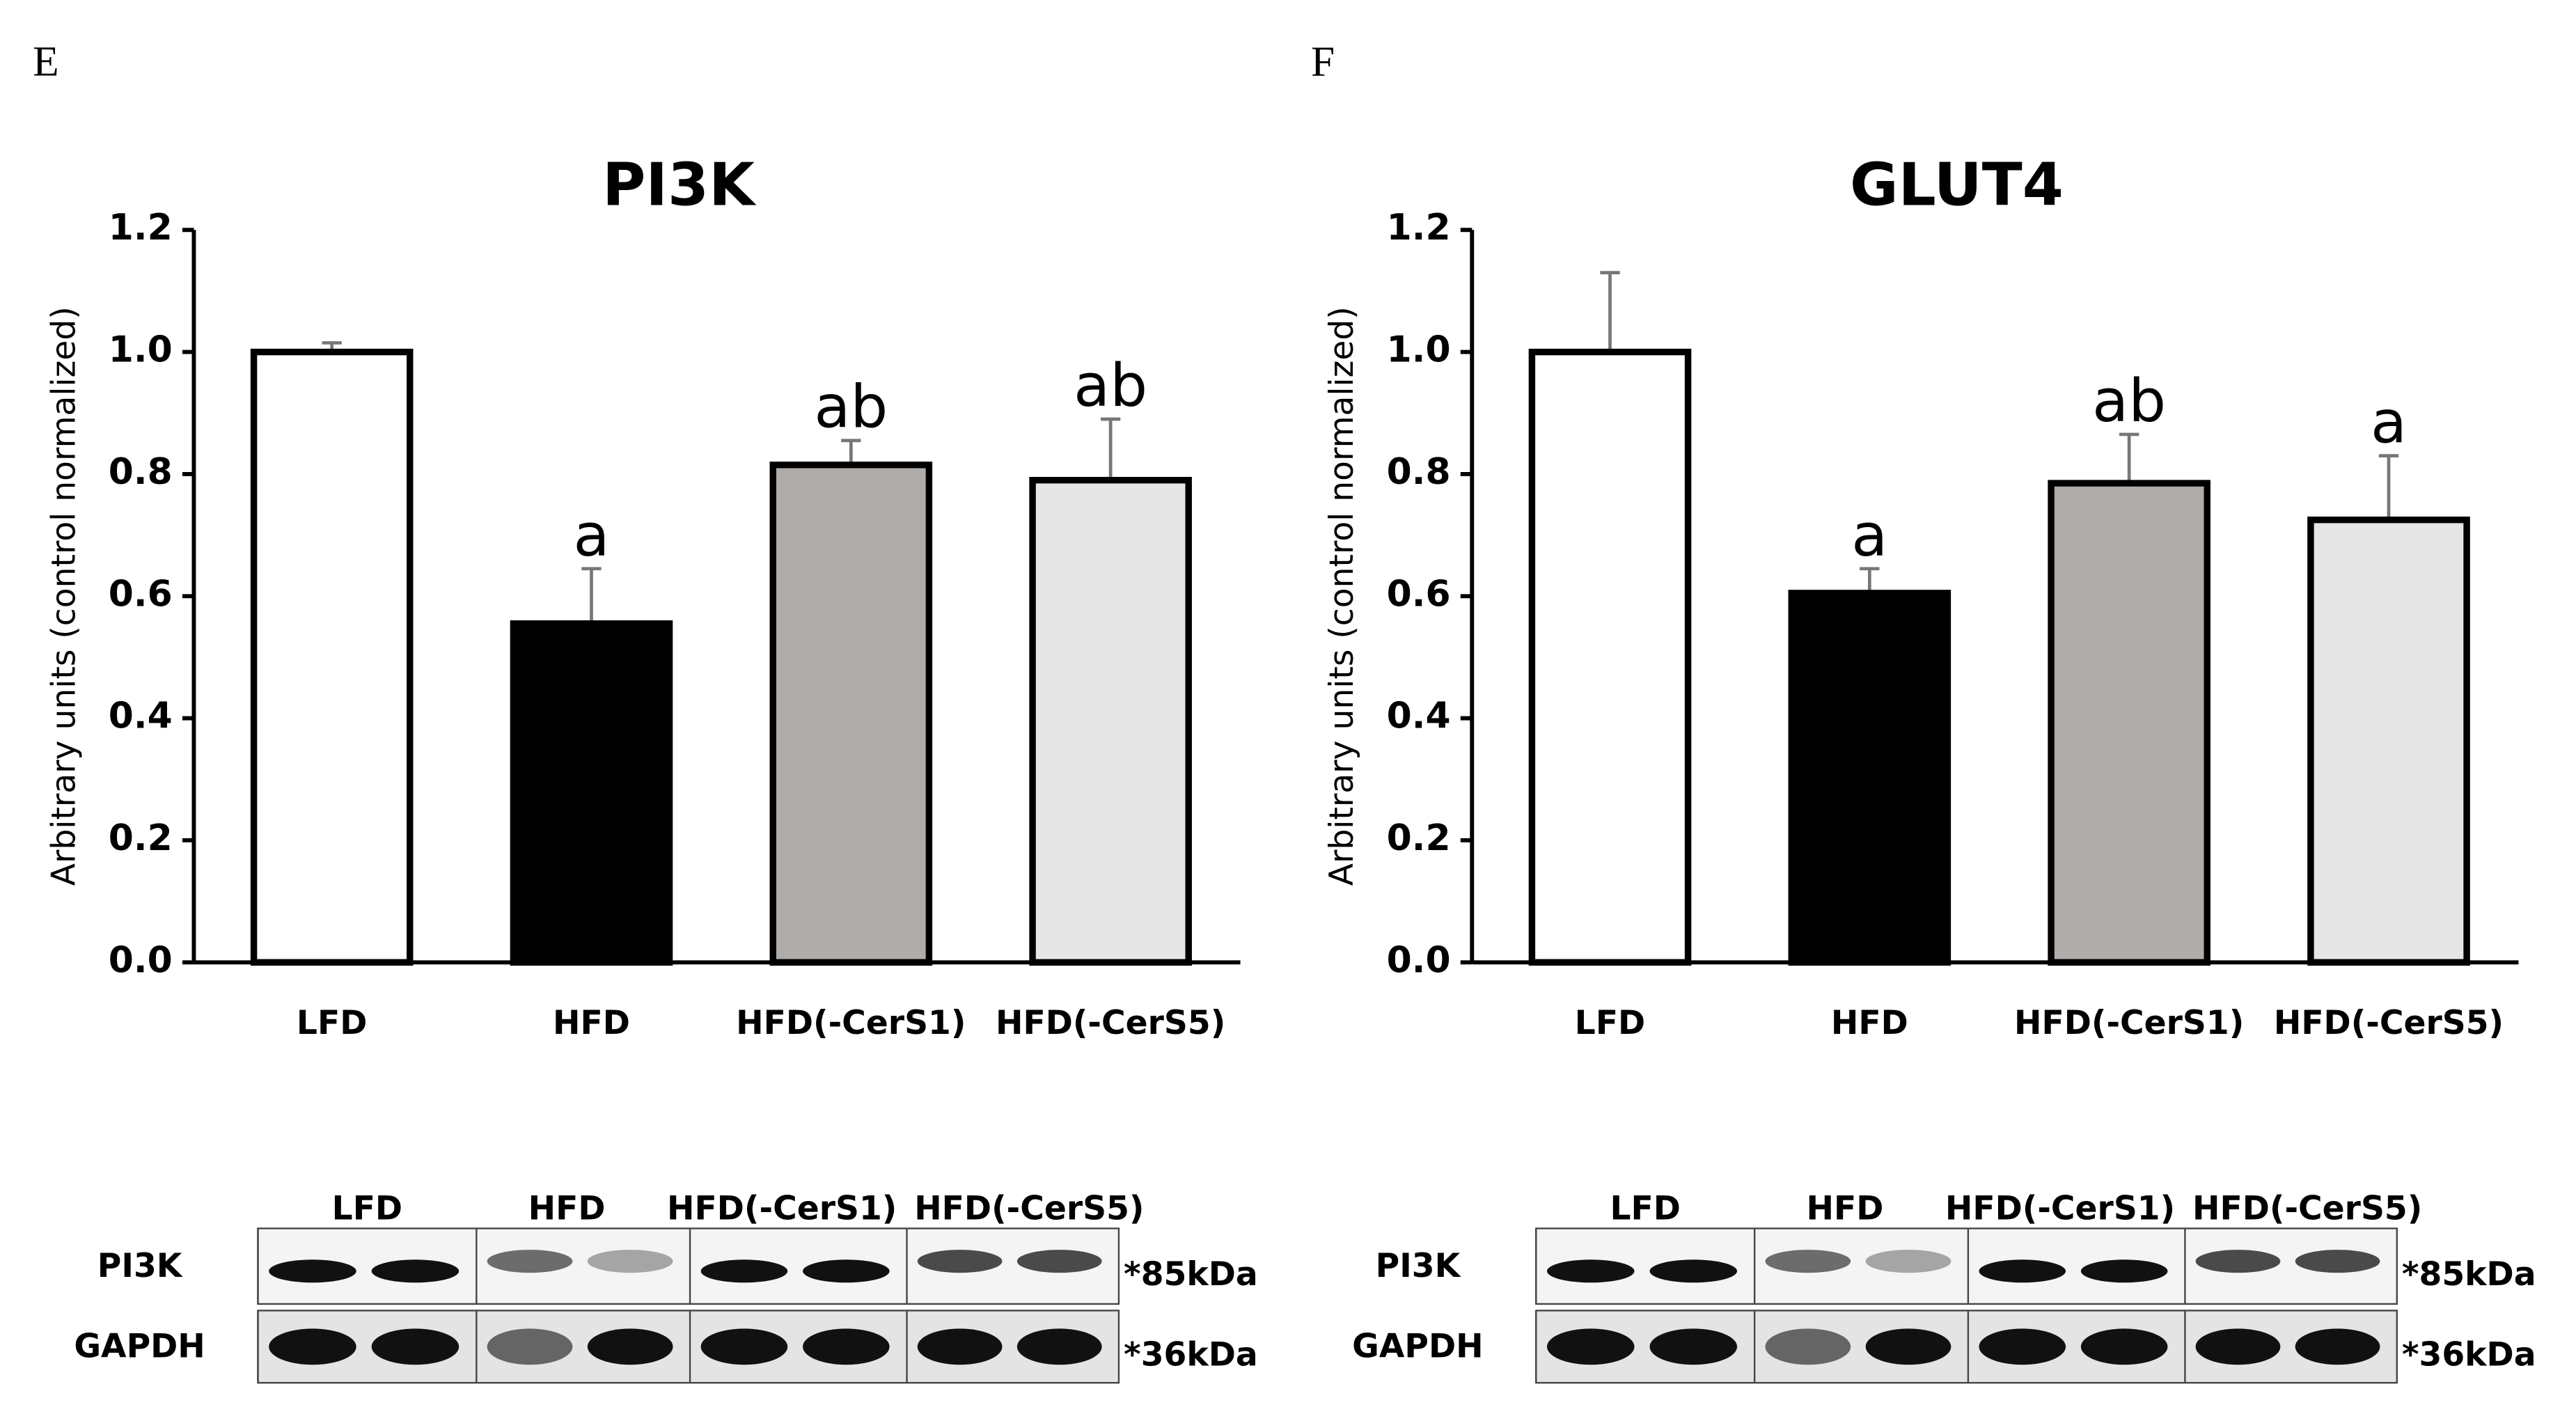 This screenshot has height=1414, width=2576. Describe the element at coordinates (1957, 185) in the screenshot. I see `chart-title: GLUT4` at that location.